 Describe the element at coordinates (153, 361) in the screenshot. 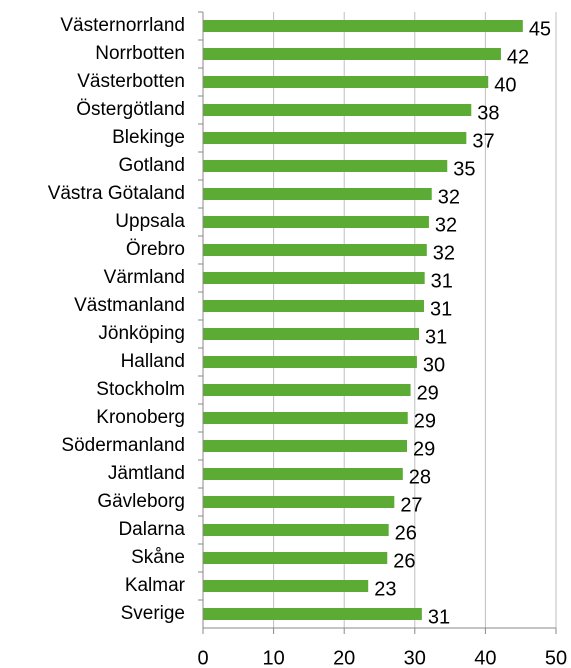

I see `y-tick-label: Halland` at that location.